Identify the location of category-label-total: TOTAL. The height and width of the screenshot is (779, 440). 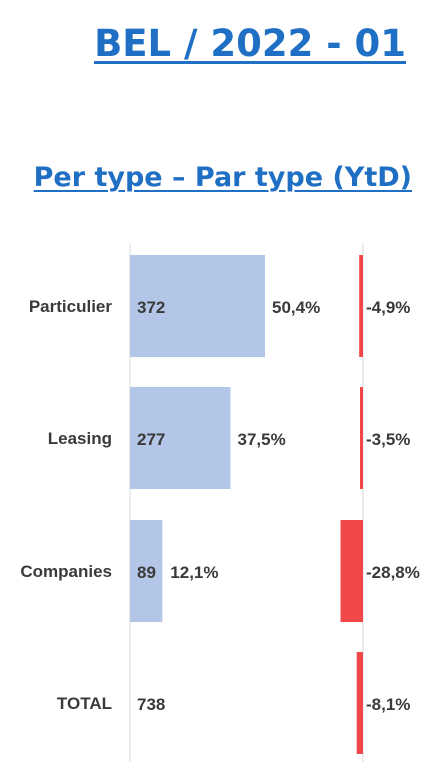
(84, 703).